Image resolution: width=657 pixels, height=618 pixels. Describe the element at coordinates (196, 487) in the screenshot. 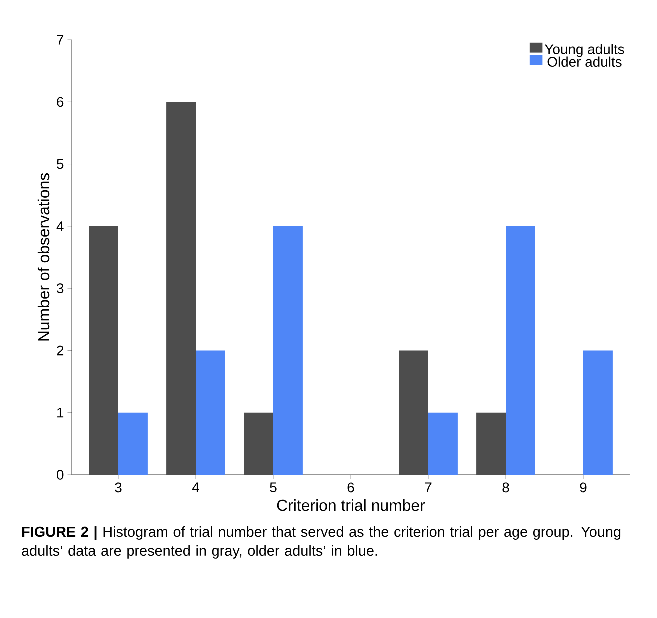

I see `x-tick-label: 4` at that location.